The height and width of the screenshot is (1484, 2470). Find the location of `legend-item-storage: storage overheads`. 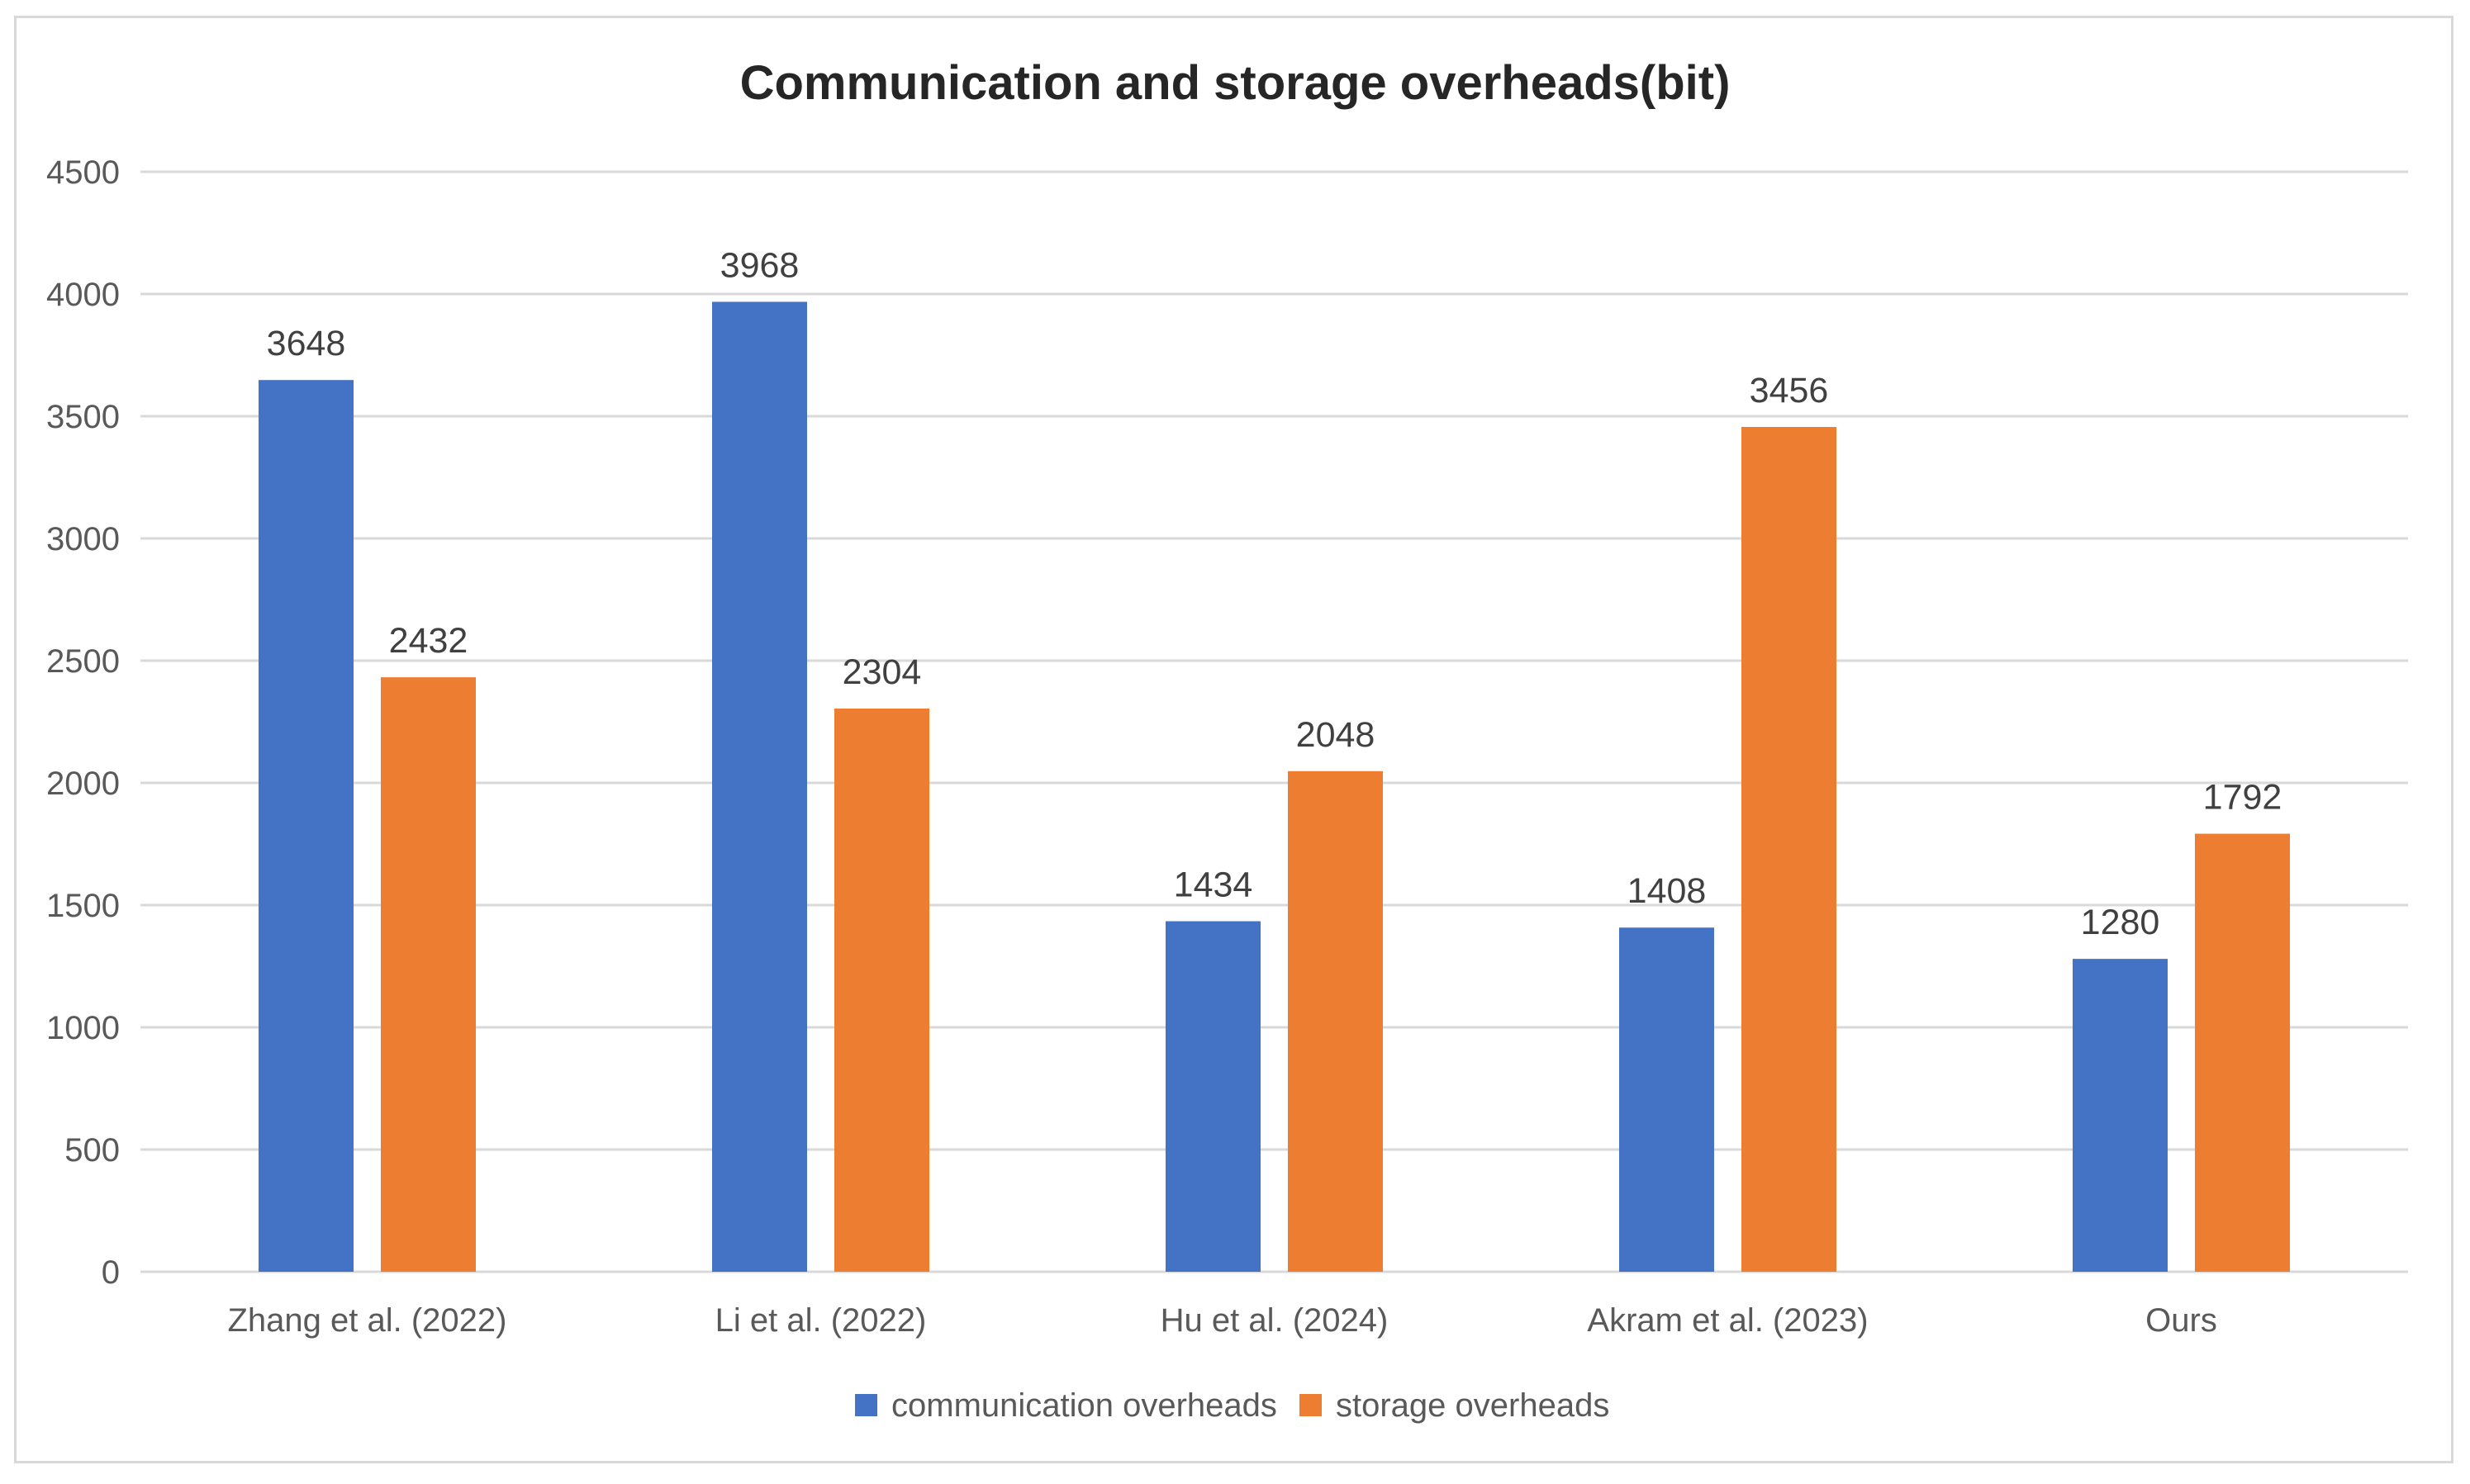

legend-item-storage: storage overheads is located at coordinates (1454, 1405).